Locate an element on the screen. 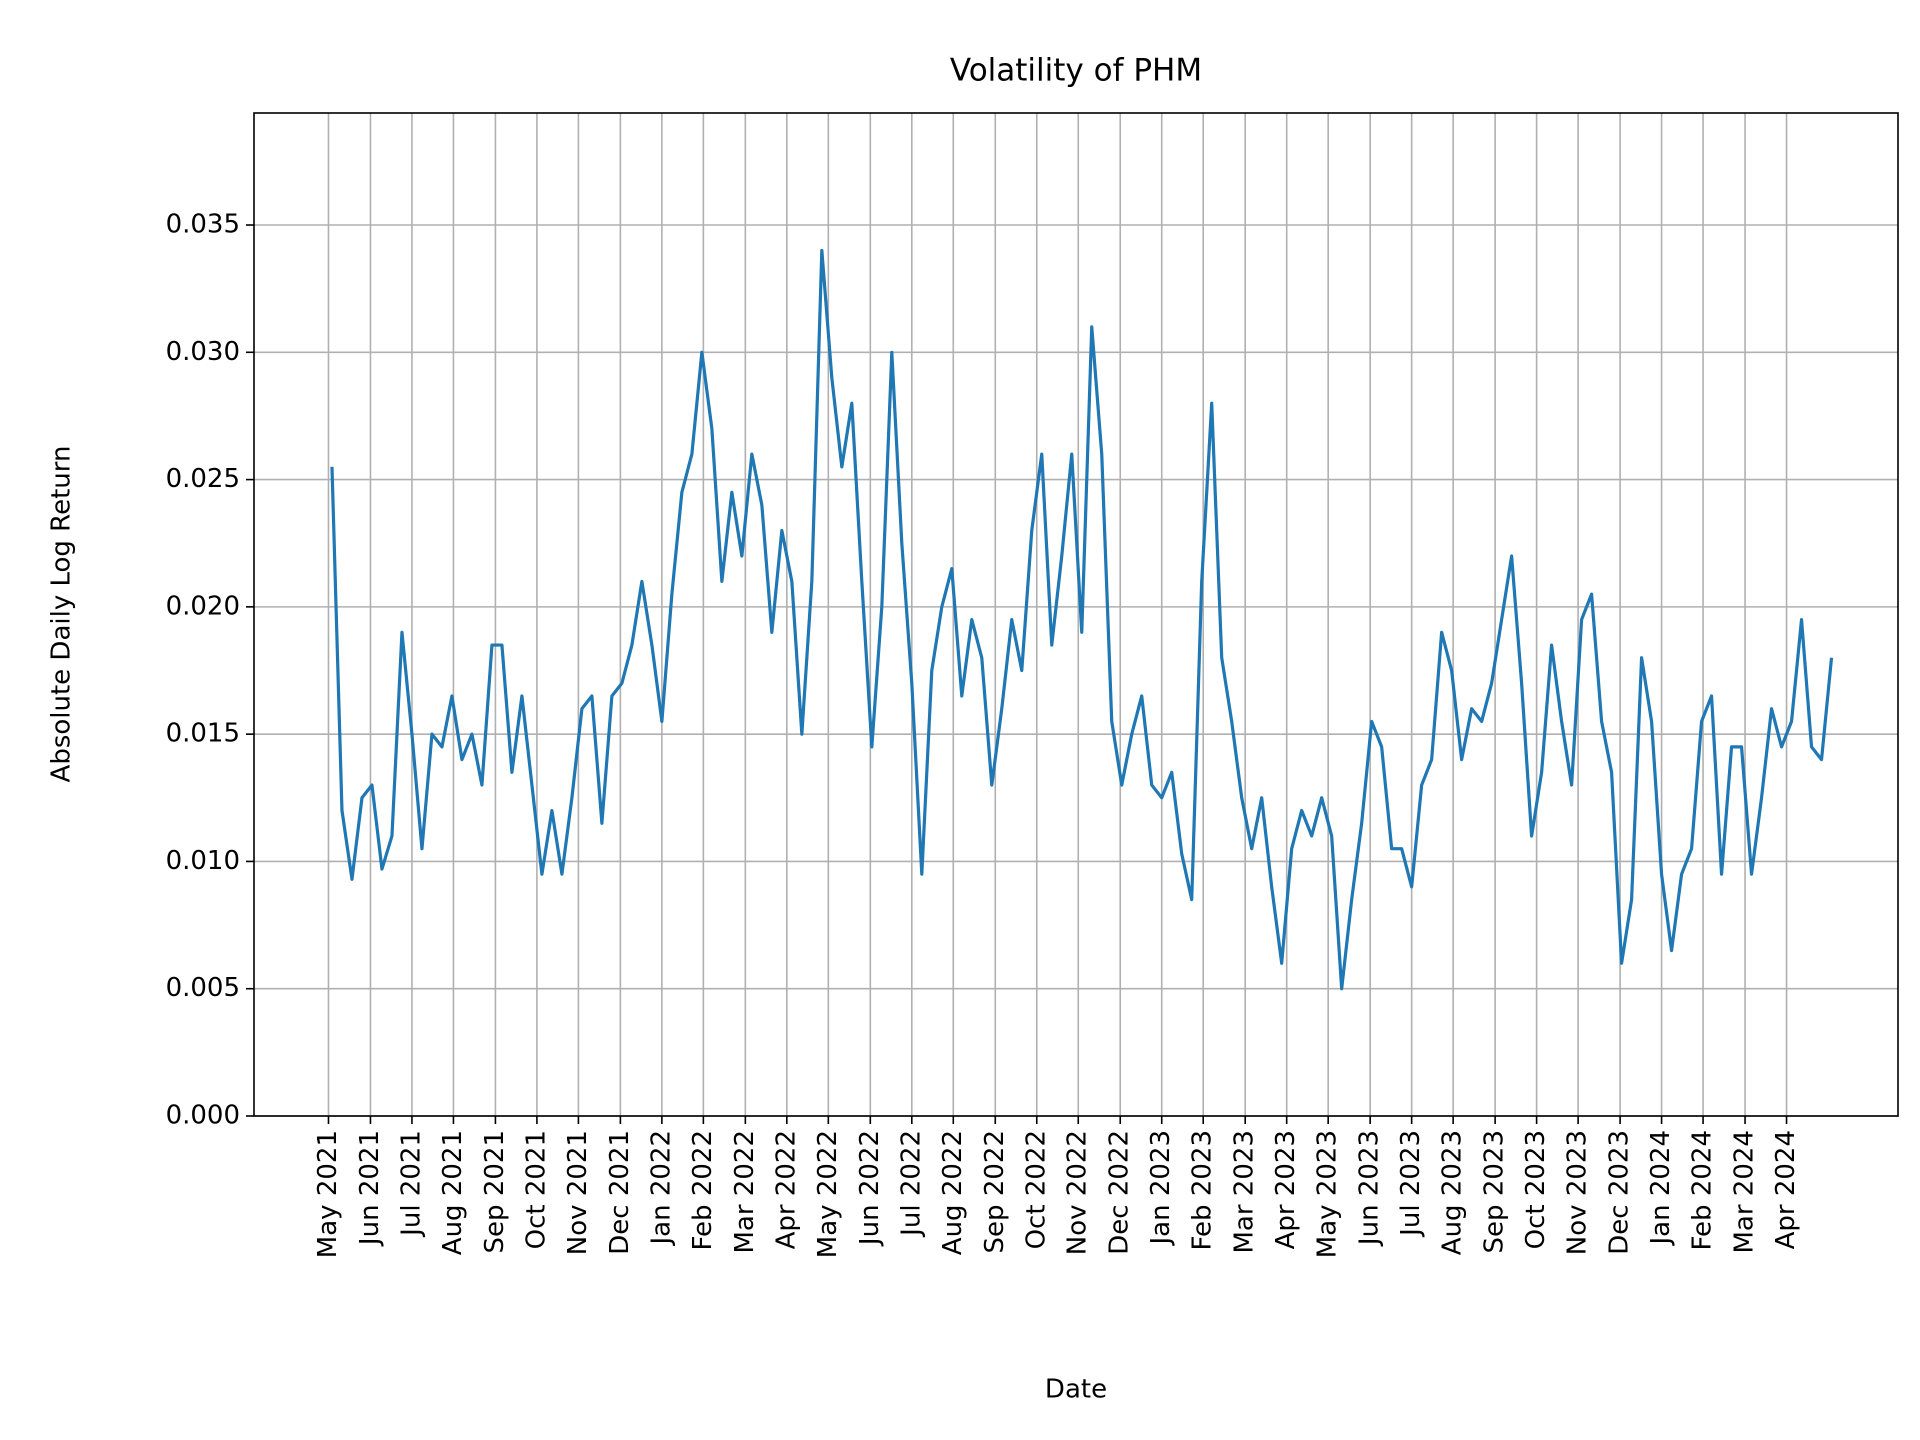 The width and height of the screenshot is (1920, 1440). x-tick-label: Feb 2024 is located at coordinates (1703, 1190).